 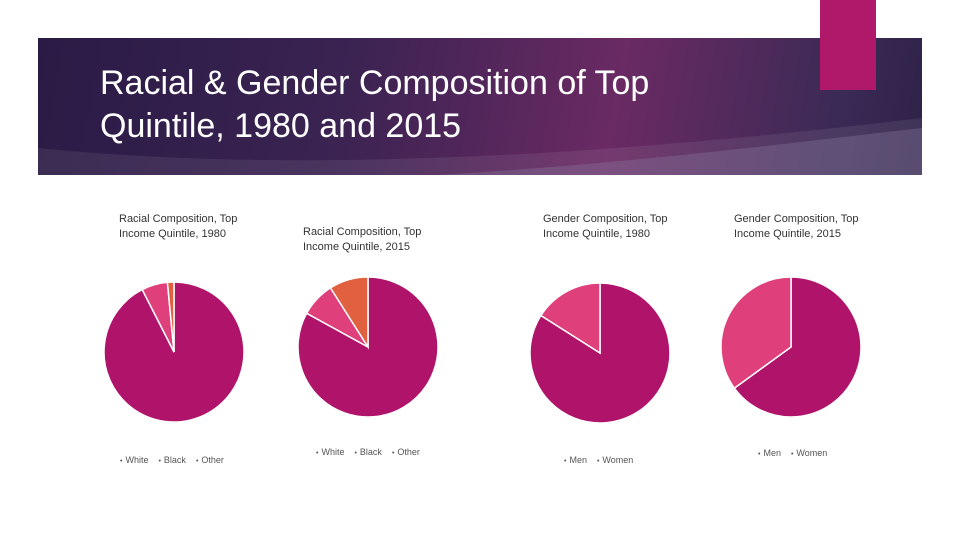 I want to click on chart-2-legend-item-white: • White, so click(x=330, y=452).